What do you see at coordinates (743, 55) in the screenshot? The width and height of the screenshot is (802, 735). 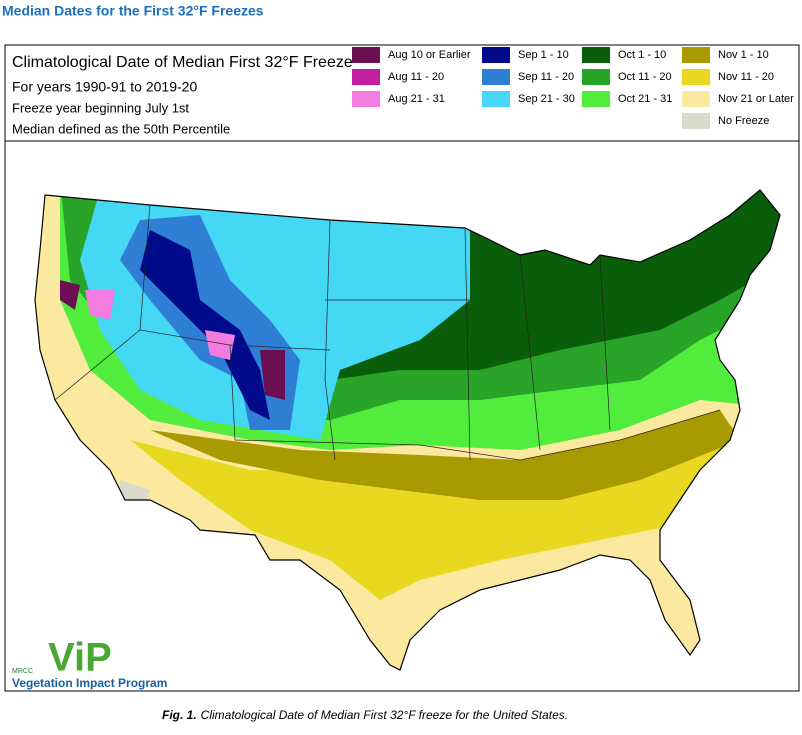 I see `legend-label: Nov 1 - 10` at bounding box center [743, 55].